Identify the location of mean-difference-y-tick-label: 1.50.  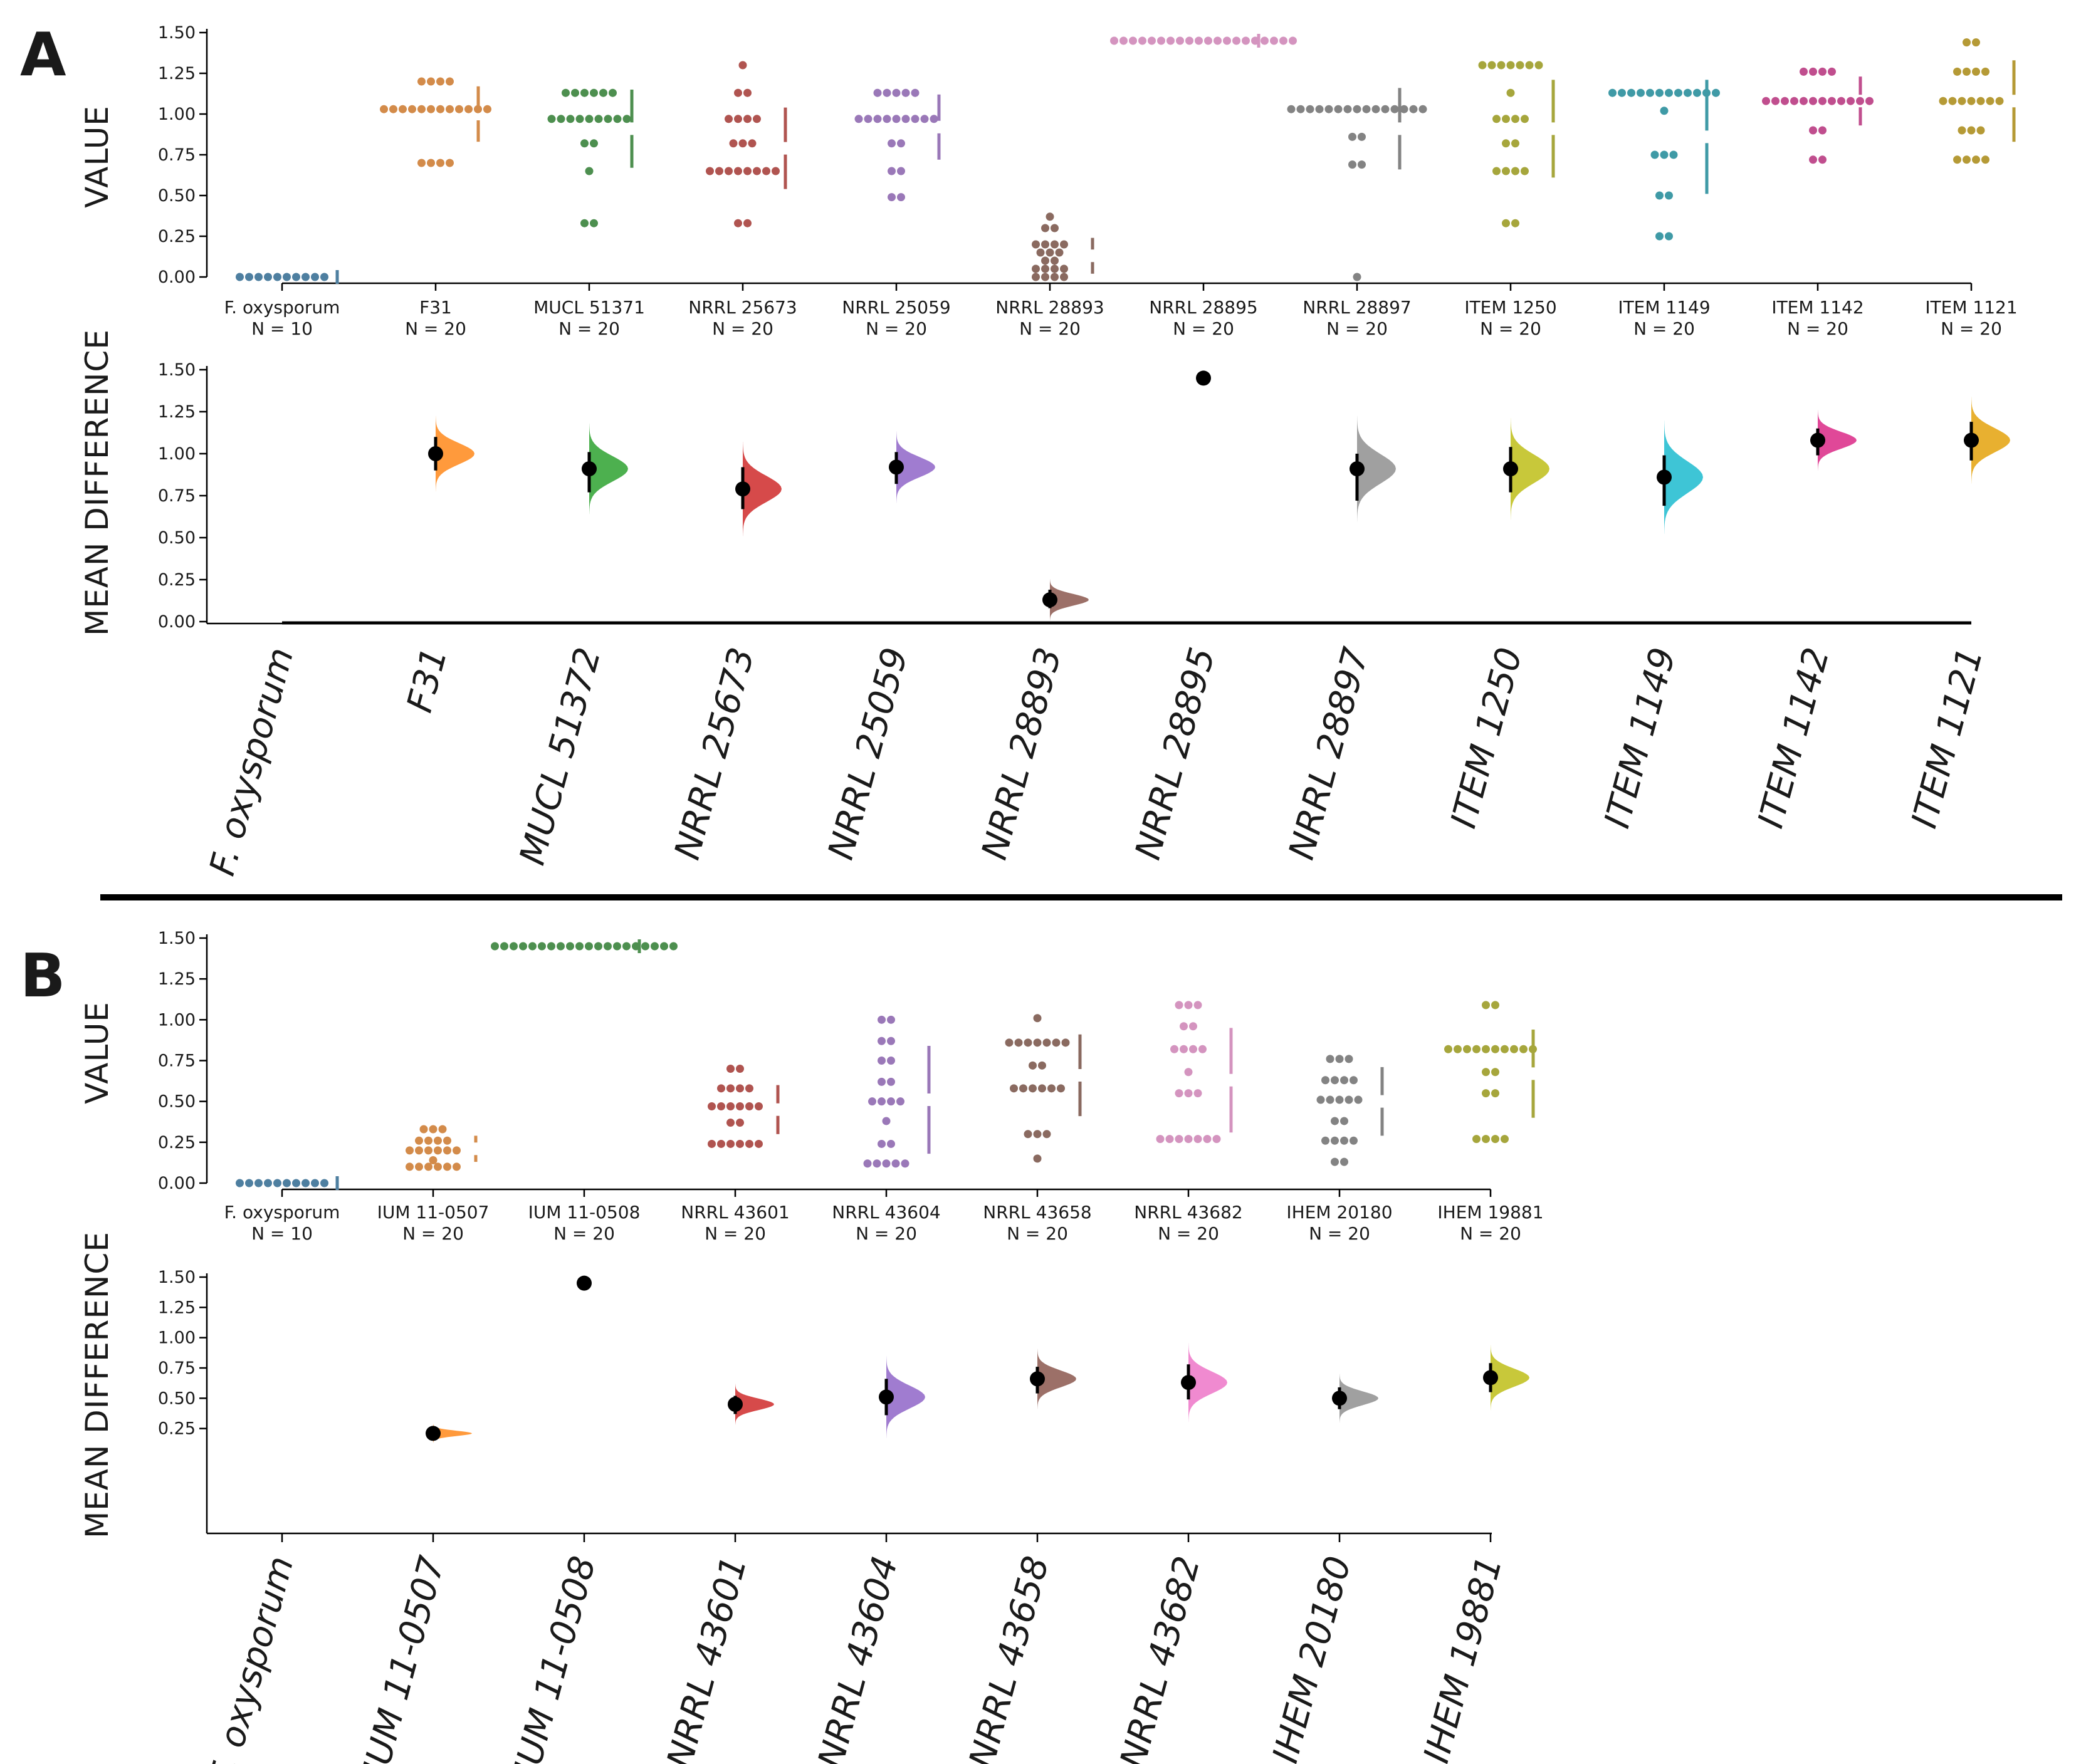
(177, 370).